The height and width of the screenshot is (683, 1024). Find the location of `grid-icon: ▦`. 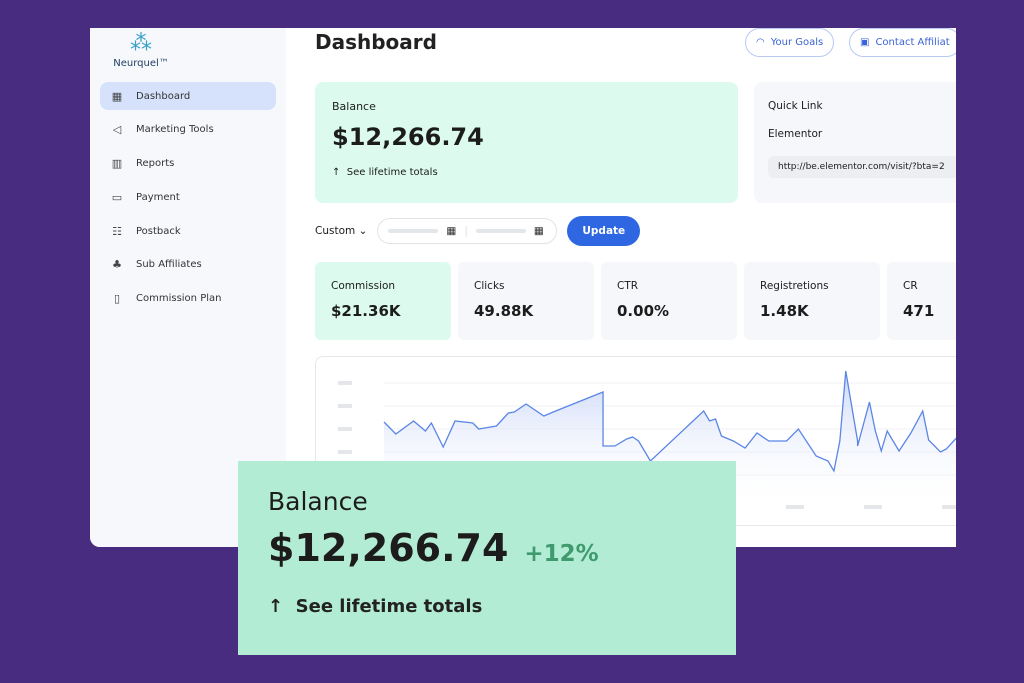

grid-icon: ▦ is located at coordinates (117, 96).